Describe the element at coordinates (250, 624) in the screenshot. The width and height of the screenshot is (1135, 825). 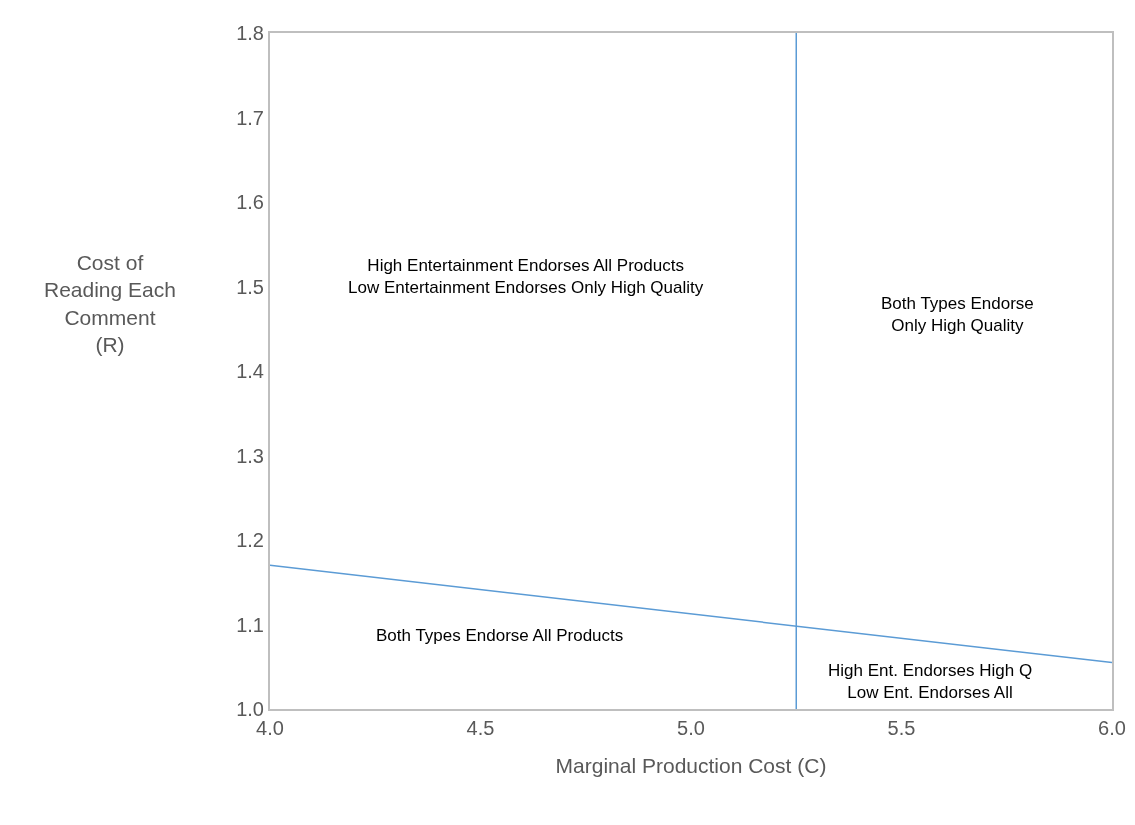
I see `y-tick-label: 1.1` at that location.